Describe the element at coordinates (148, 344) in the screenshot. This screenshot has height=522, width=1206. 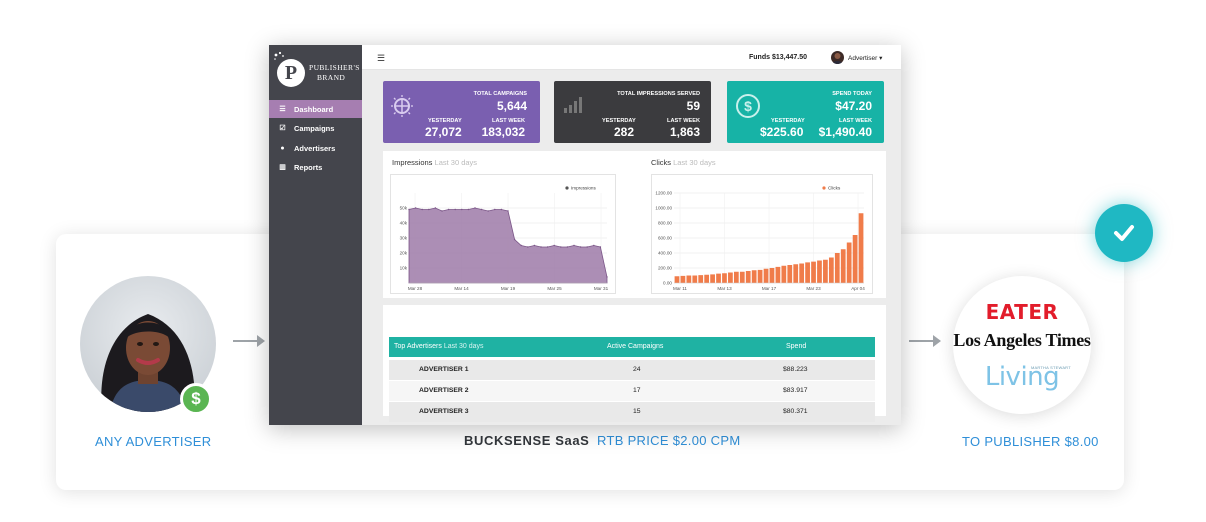
I see `advertiser-avatar` at that location.